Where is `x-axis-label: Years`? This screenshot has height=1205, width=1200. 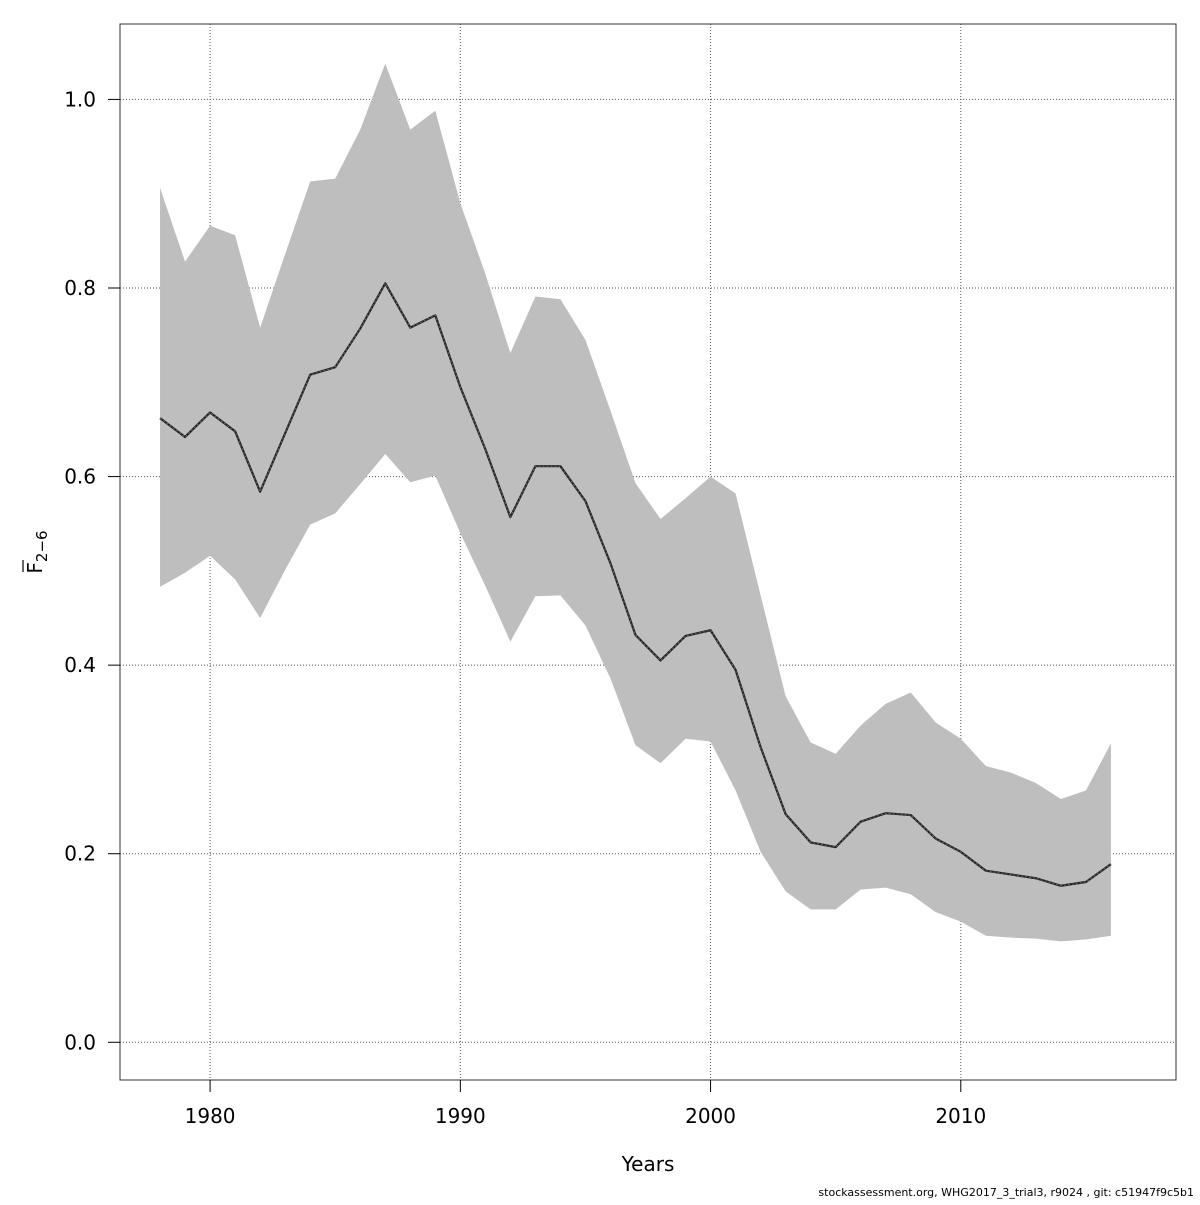 x-axis-label: Years is located at coordinates (648, 1164).